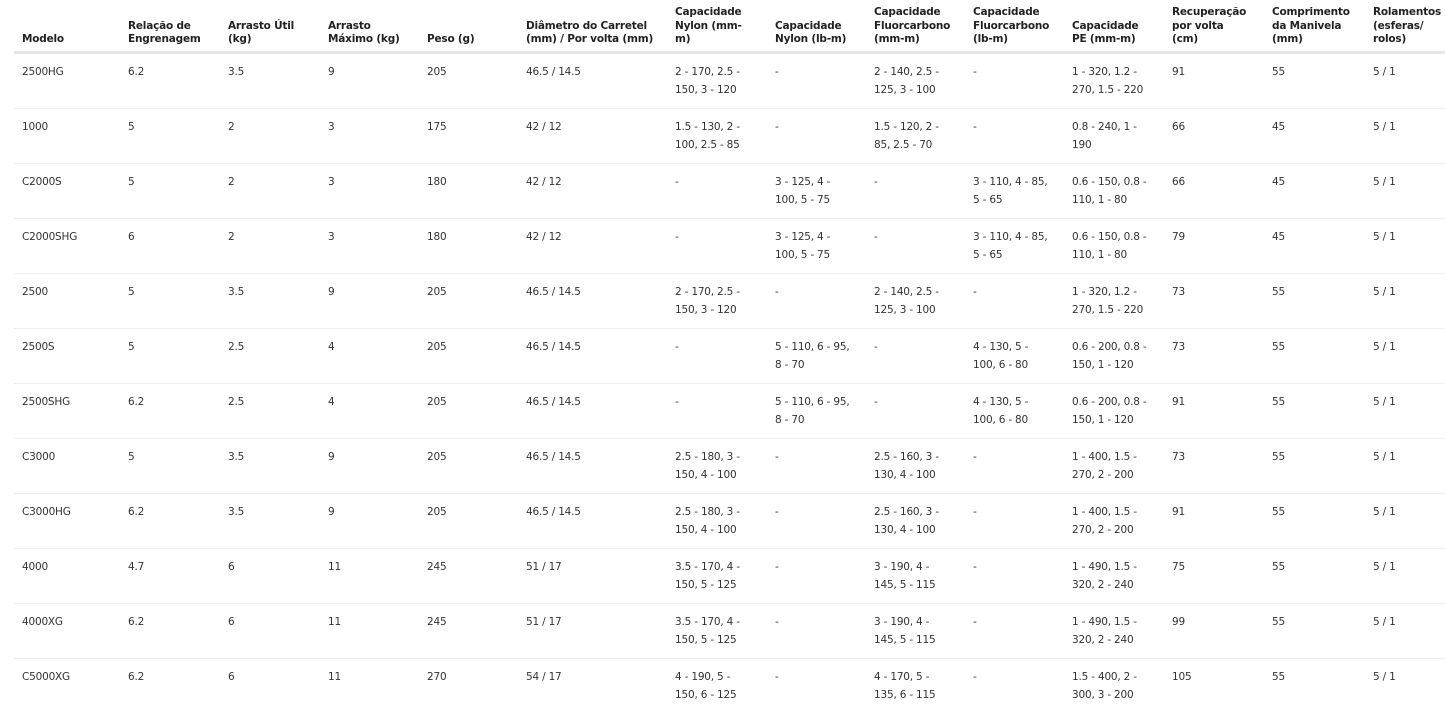 The height and width of the screenshot is (713, 1445). I want to click on table-cell: 2500, so click(67, 301).